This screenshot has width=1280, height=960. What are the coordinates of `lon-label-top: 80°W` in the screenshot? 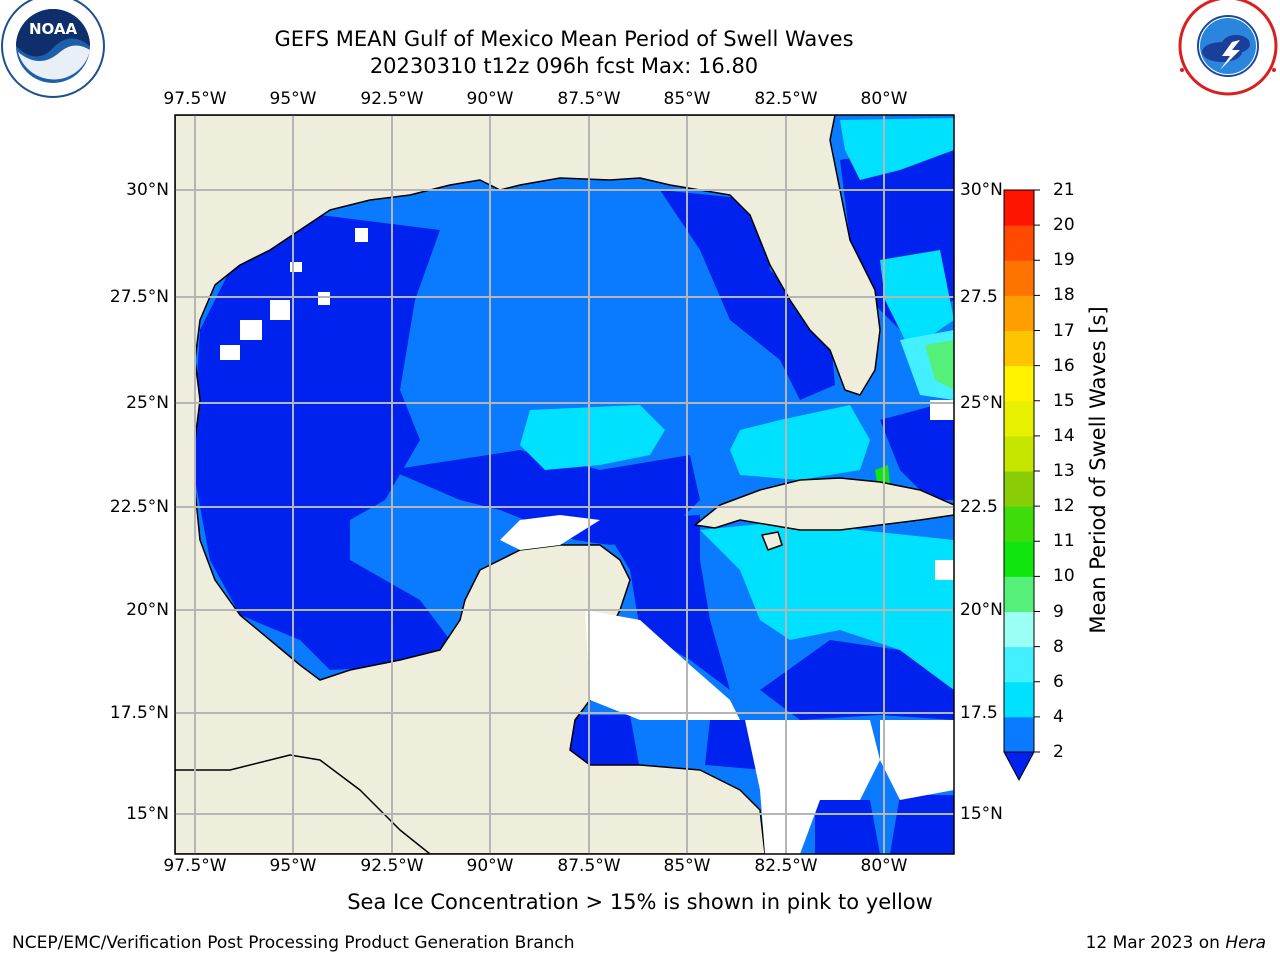 It's located at (884, 99).